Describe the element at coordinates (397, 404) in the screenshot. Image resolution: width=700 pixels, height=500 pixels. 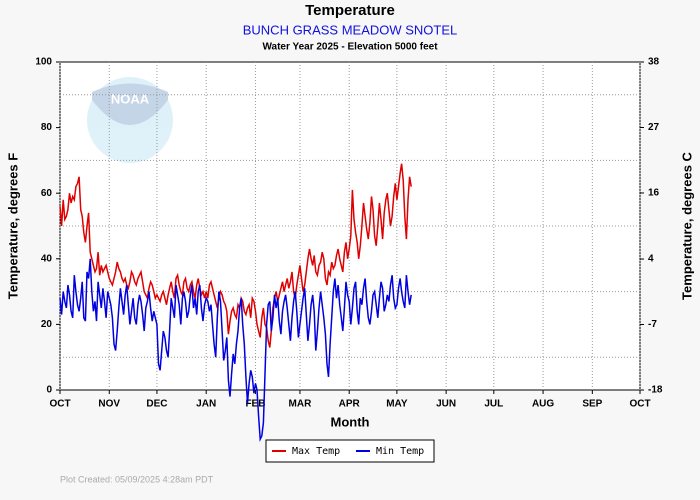
I see `x-tick-label: MAY` at that location.